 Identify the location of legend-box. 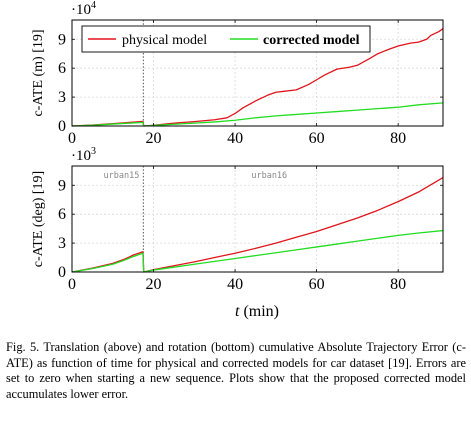
(226, 39).